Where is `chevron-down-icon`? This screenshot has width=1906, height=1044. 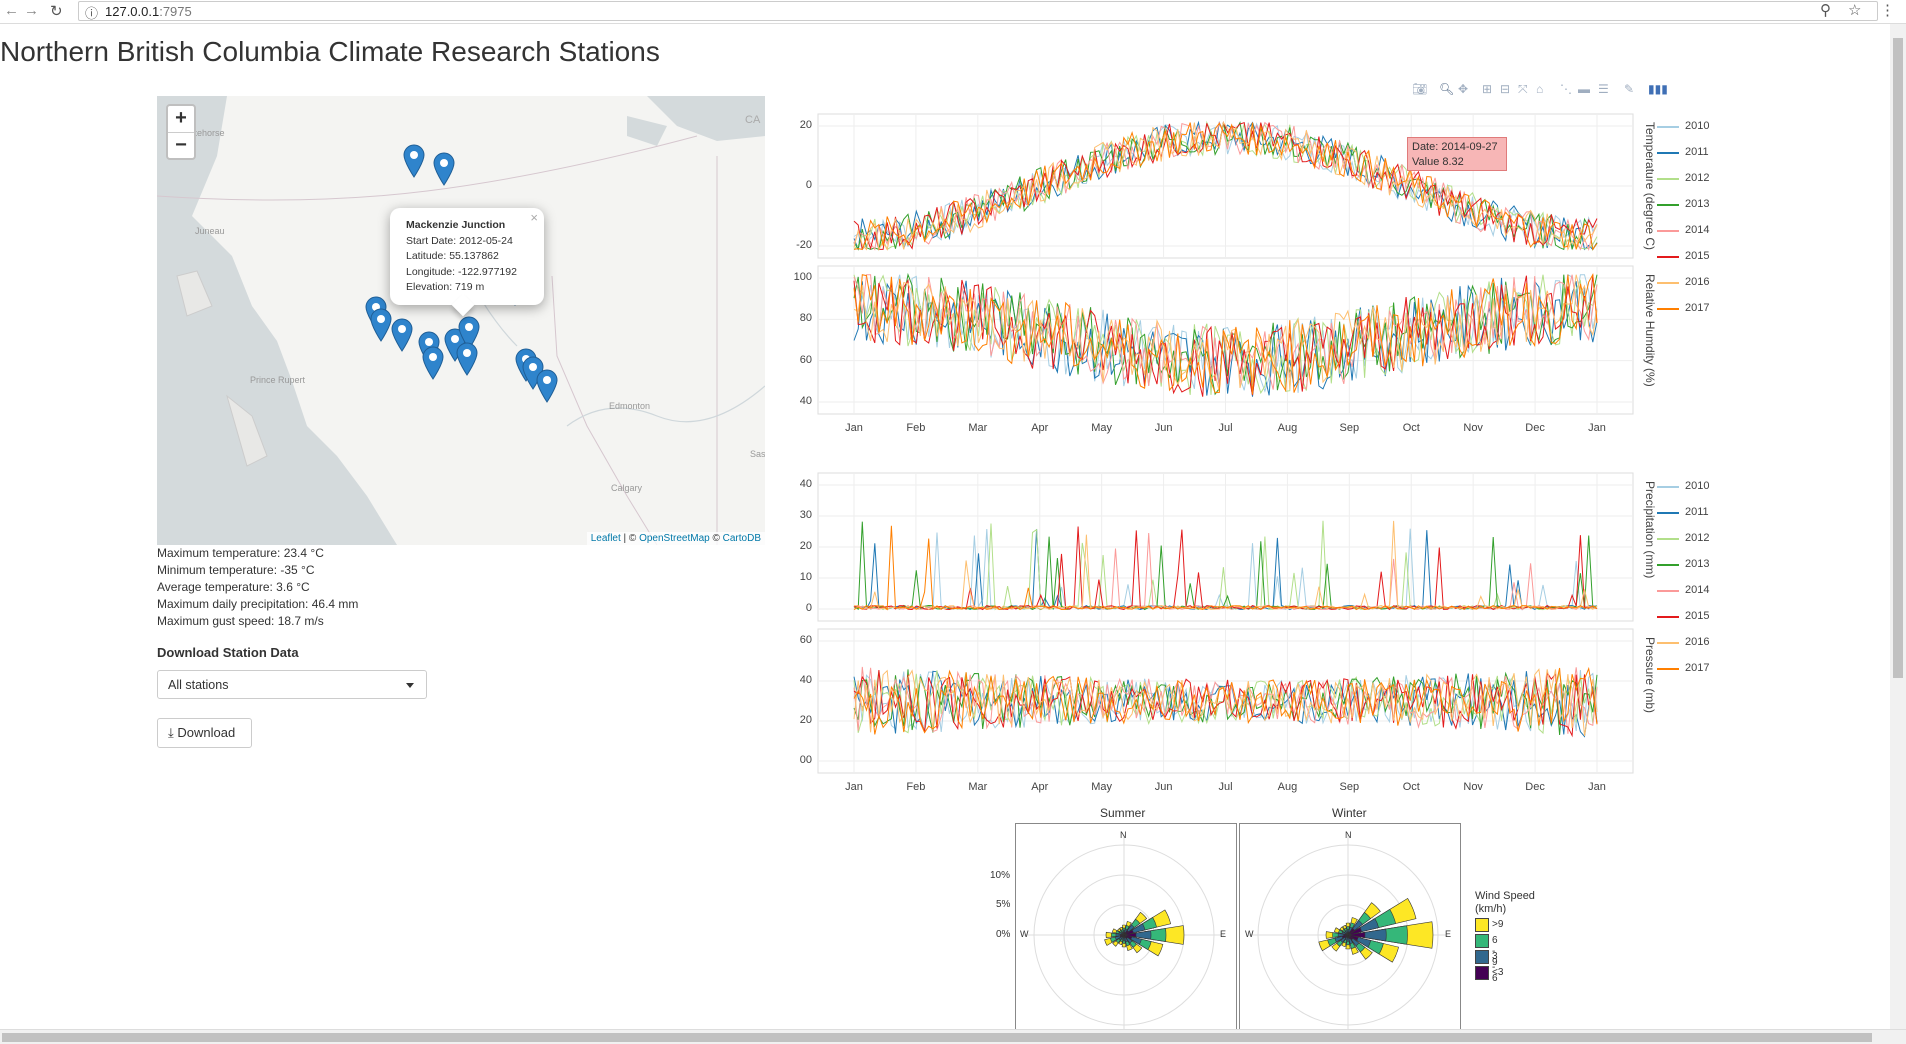
chevron-down-icon is located at coordinates (410, 685).